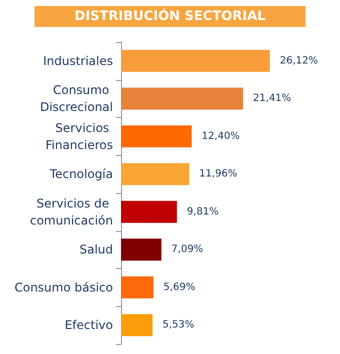 This screenshot has height=354, width=340. Describe the element at coordinates (78, 61) in the screenshot. I see `y-tick-label: Industriales` at that location.